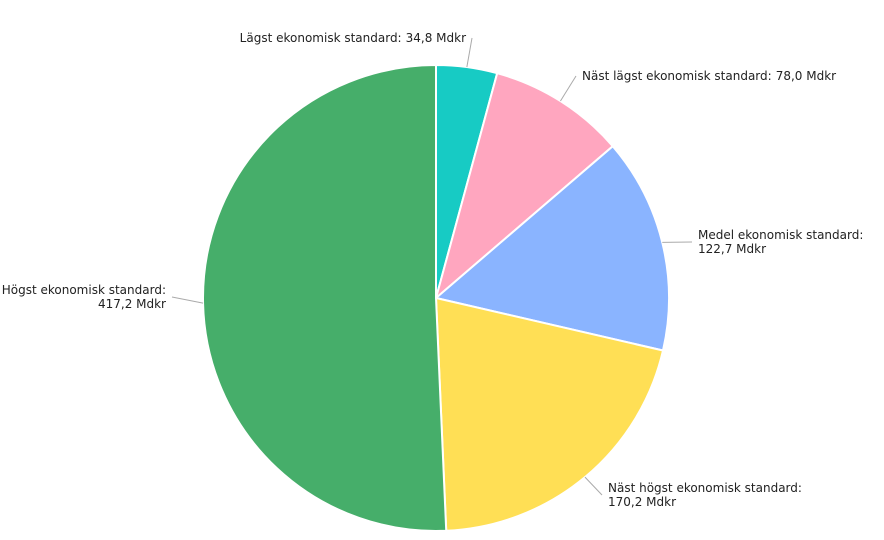 Image resolution: width=884 pixels, height=540 pixels. I want to click on label-value: 34,8 Mdkr, so click(436, 38).